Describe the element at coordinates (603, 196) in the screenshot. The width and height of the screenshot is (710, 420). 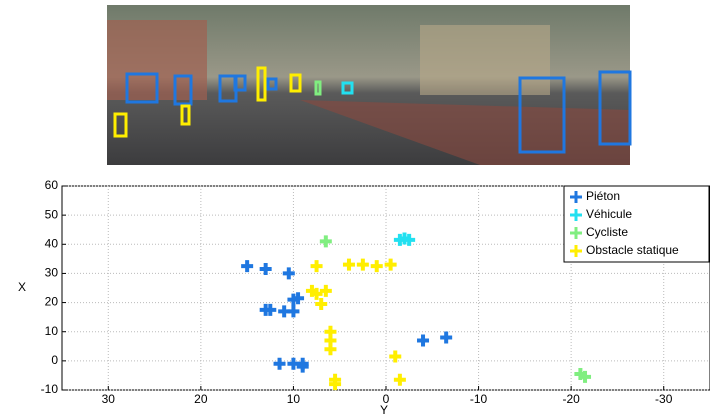
I see `legend-label: Piéton` at that location.